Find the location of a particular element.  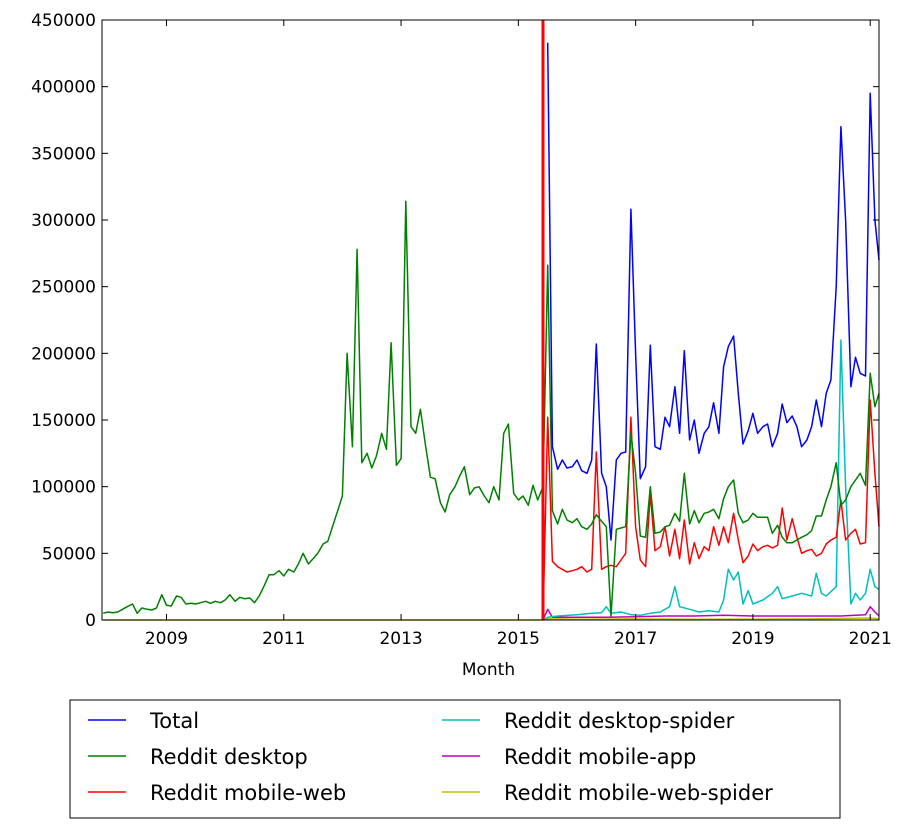

legend-label: Reddit mobile-web-spider is located at coordinates (638, 793).